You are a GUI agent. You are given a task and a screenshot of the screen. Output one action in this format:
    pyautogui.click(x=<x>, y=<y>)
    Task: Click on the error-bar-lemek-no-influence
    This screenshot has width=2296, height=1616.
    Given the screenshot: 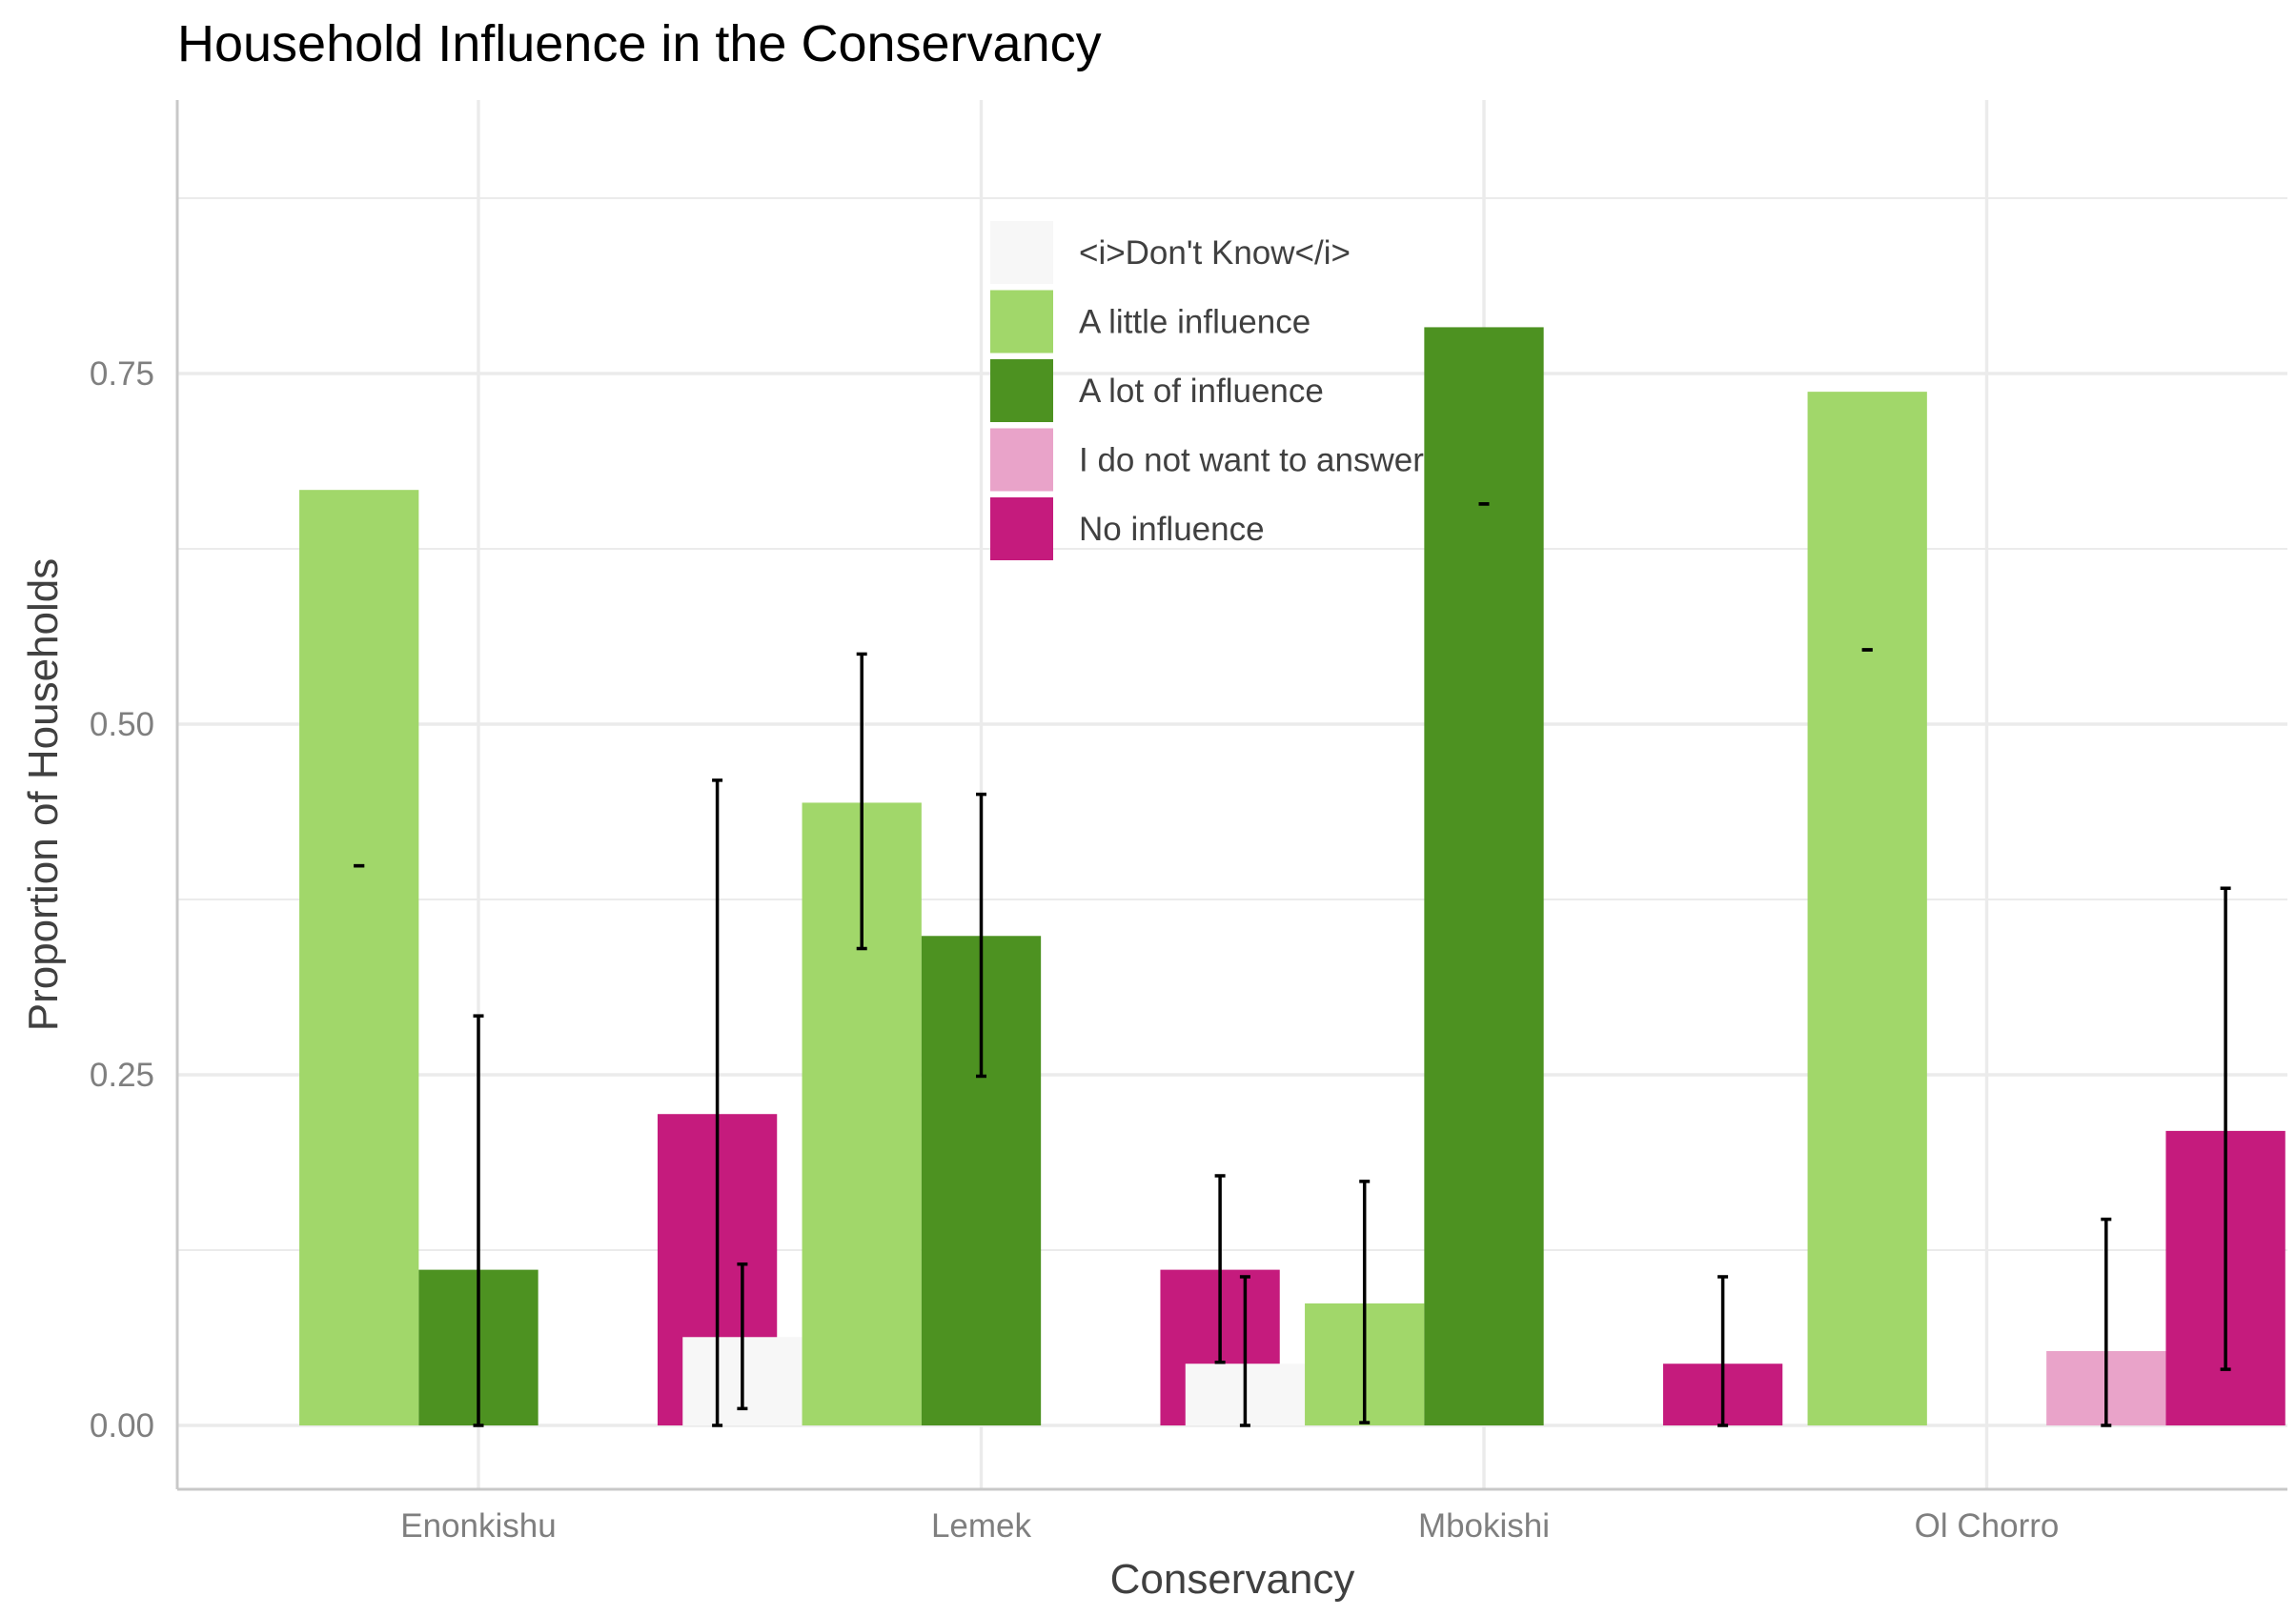 What is the action you would take?
    pyautogui.click(x=1220, y=1269)
    